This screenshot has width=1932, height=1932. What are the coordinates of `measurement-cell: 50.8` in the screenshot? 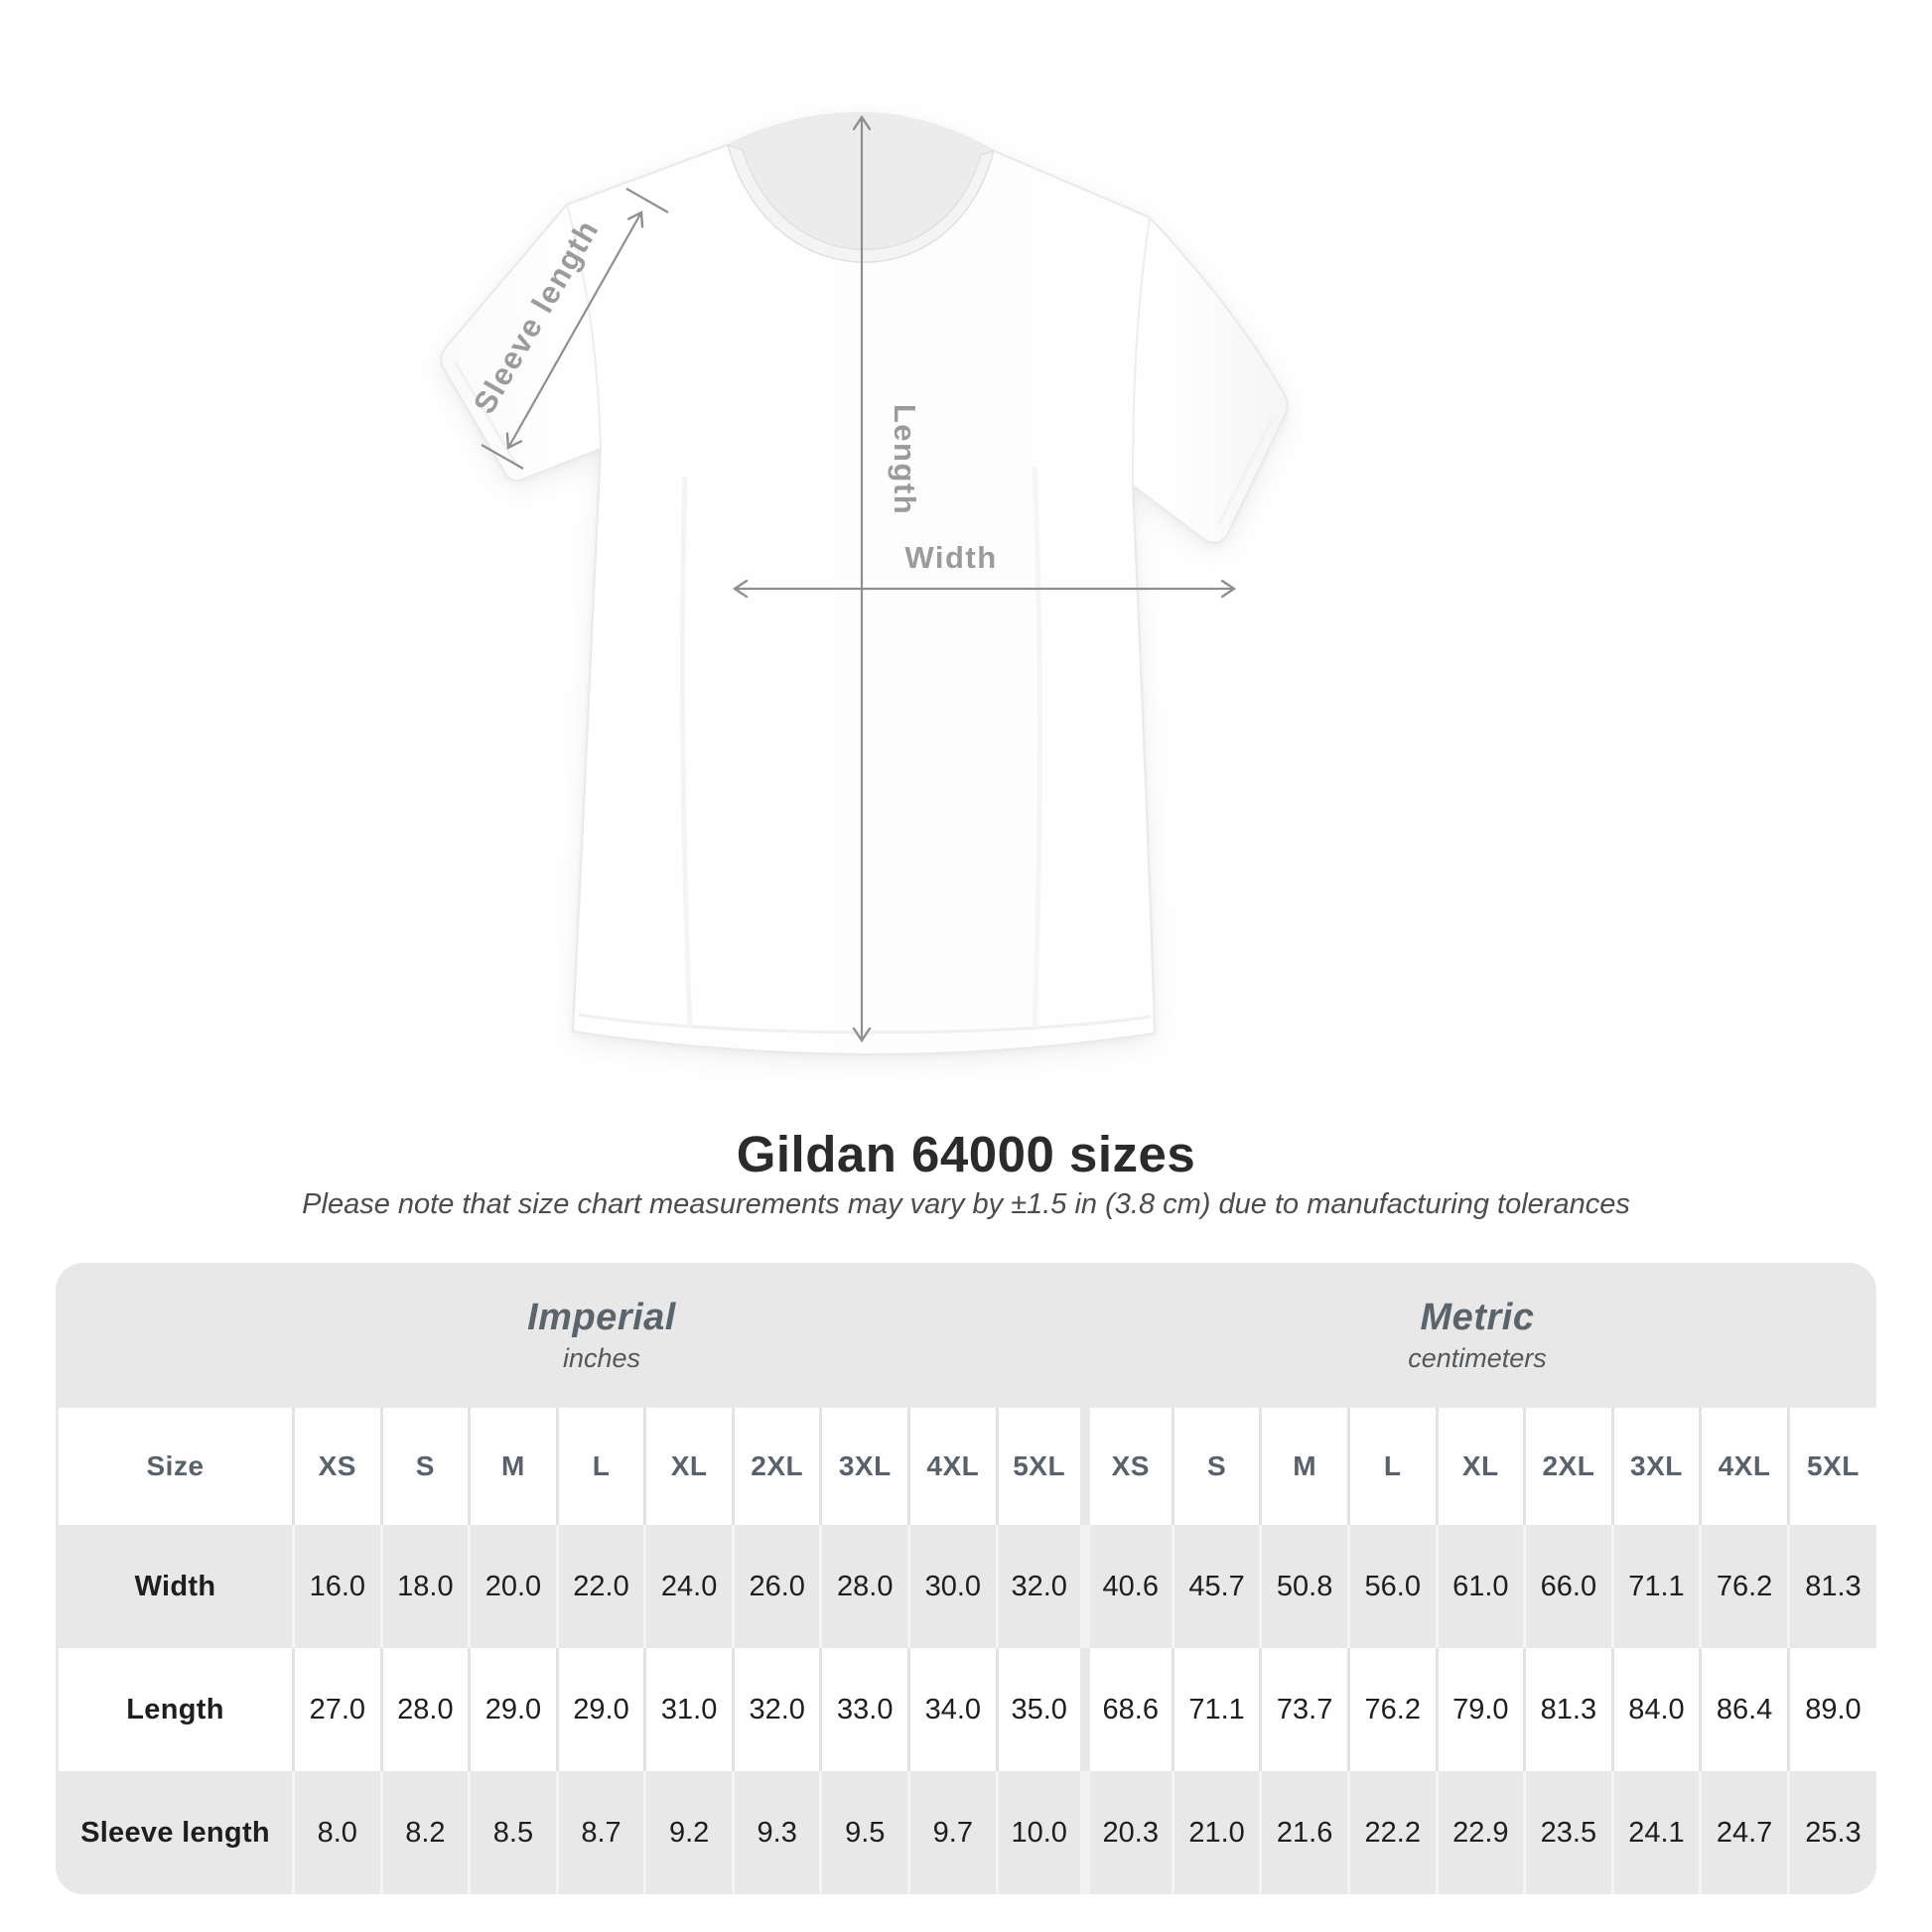 It's located at (1304, 1587).